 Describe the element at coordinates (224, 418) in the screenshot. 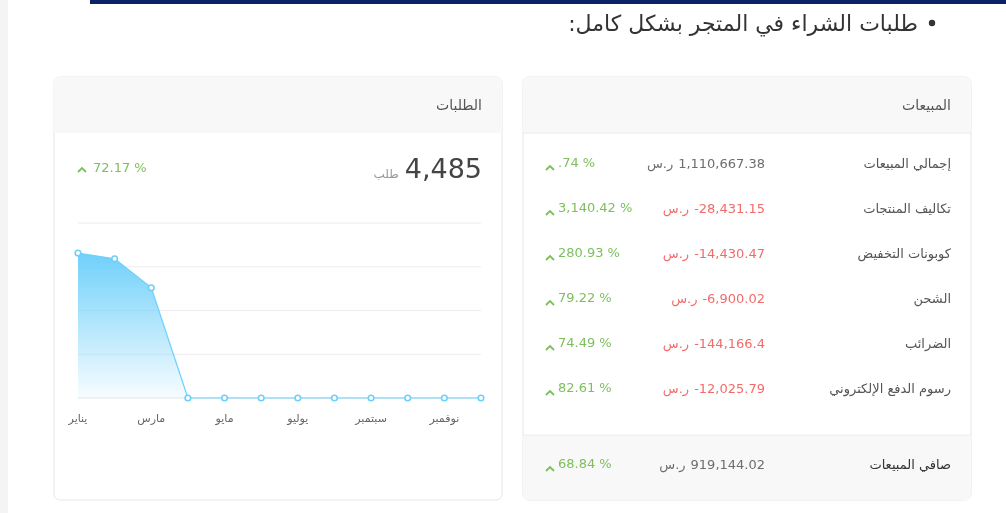

I see `x-tick-label: مايو` at that location.